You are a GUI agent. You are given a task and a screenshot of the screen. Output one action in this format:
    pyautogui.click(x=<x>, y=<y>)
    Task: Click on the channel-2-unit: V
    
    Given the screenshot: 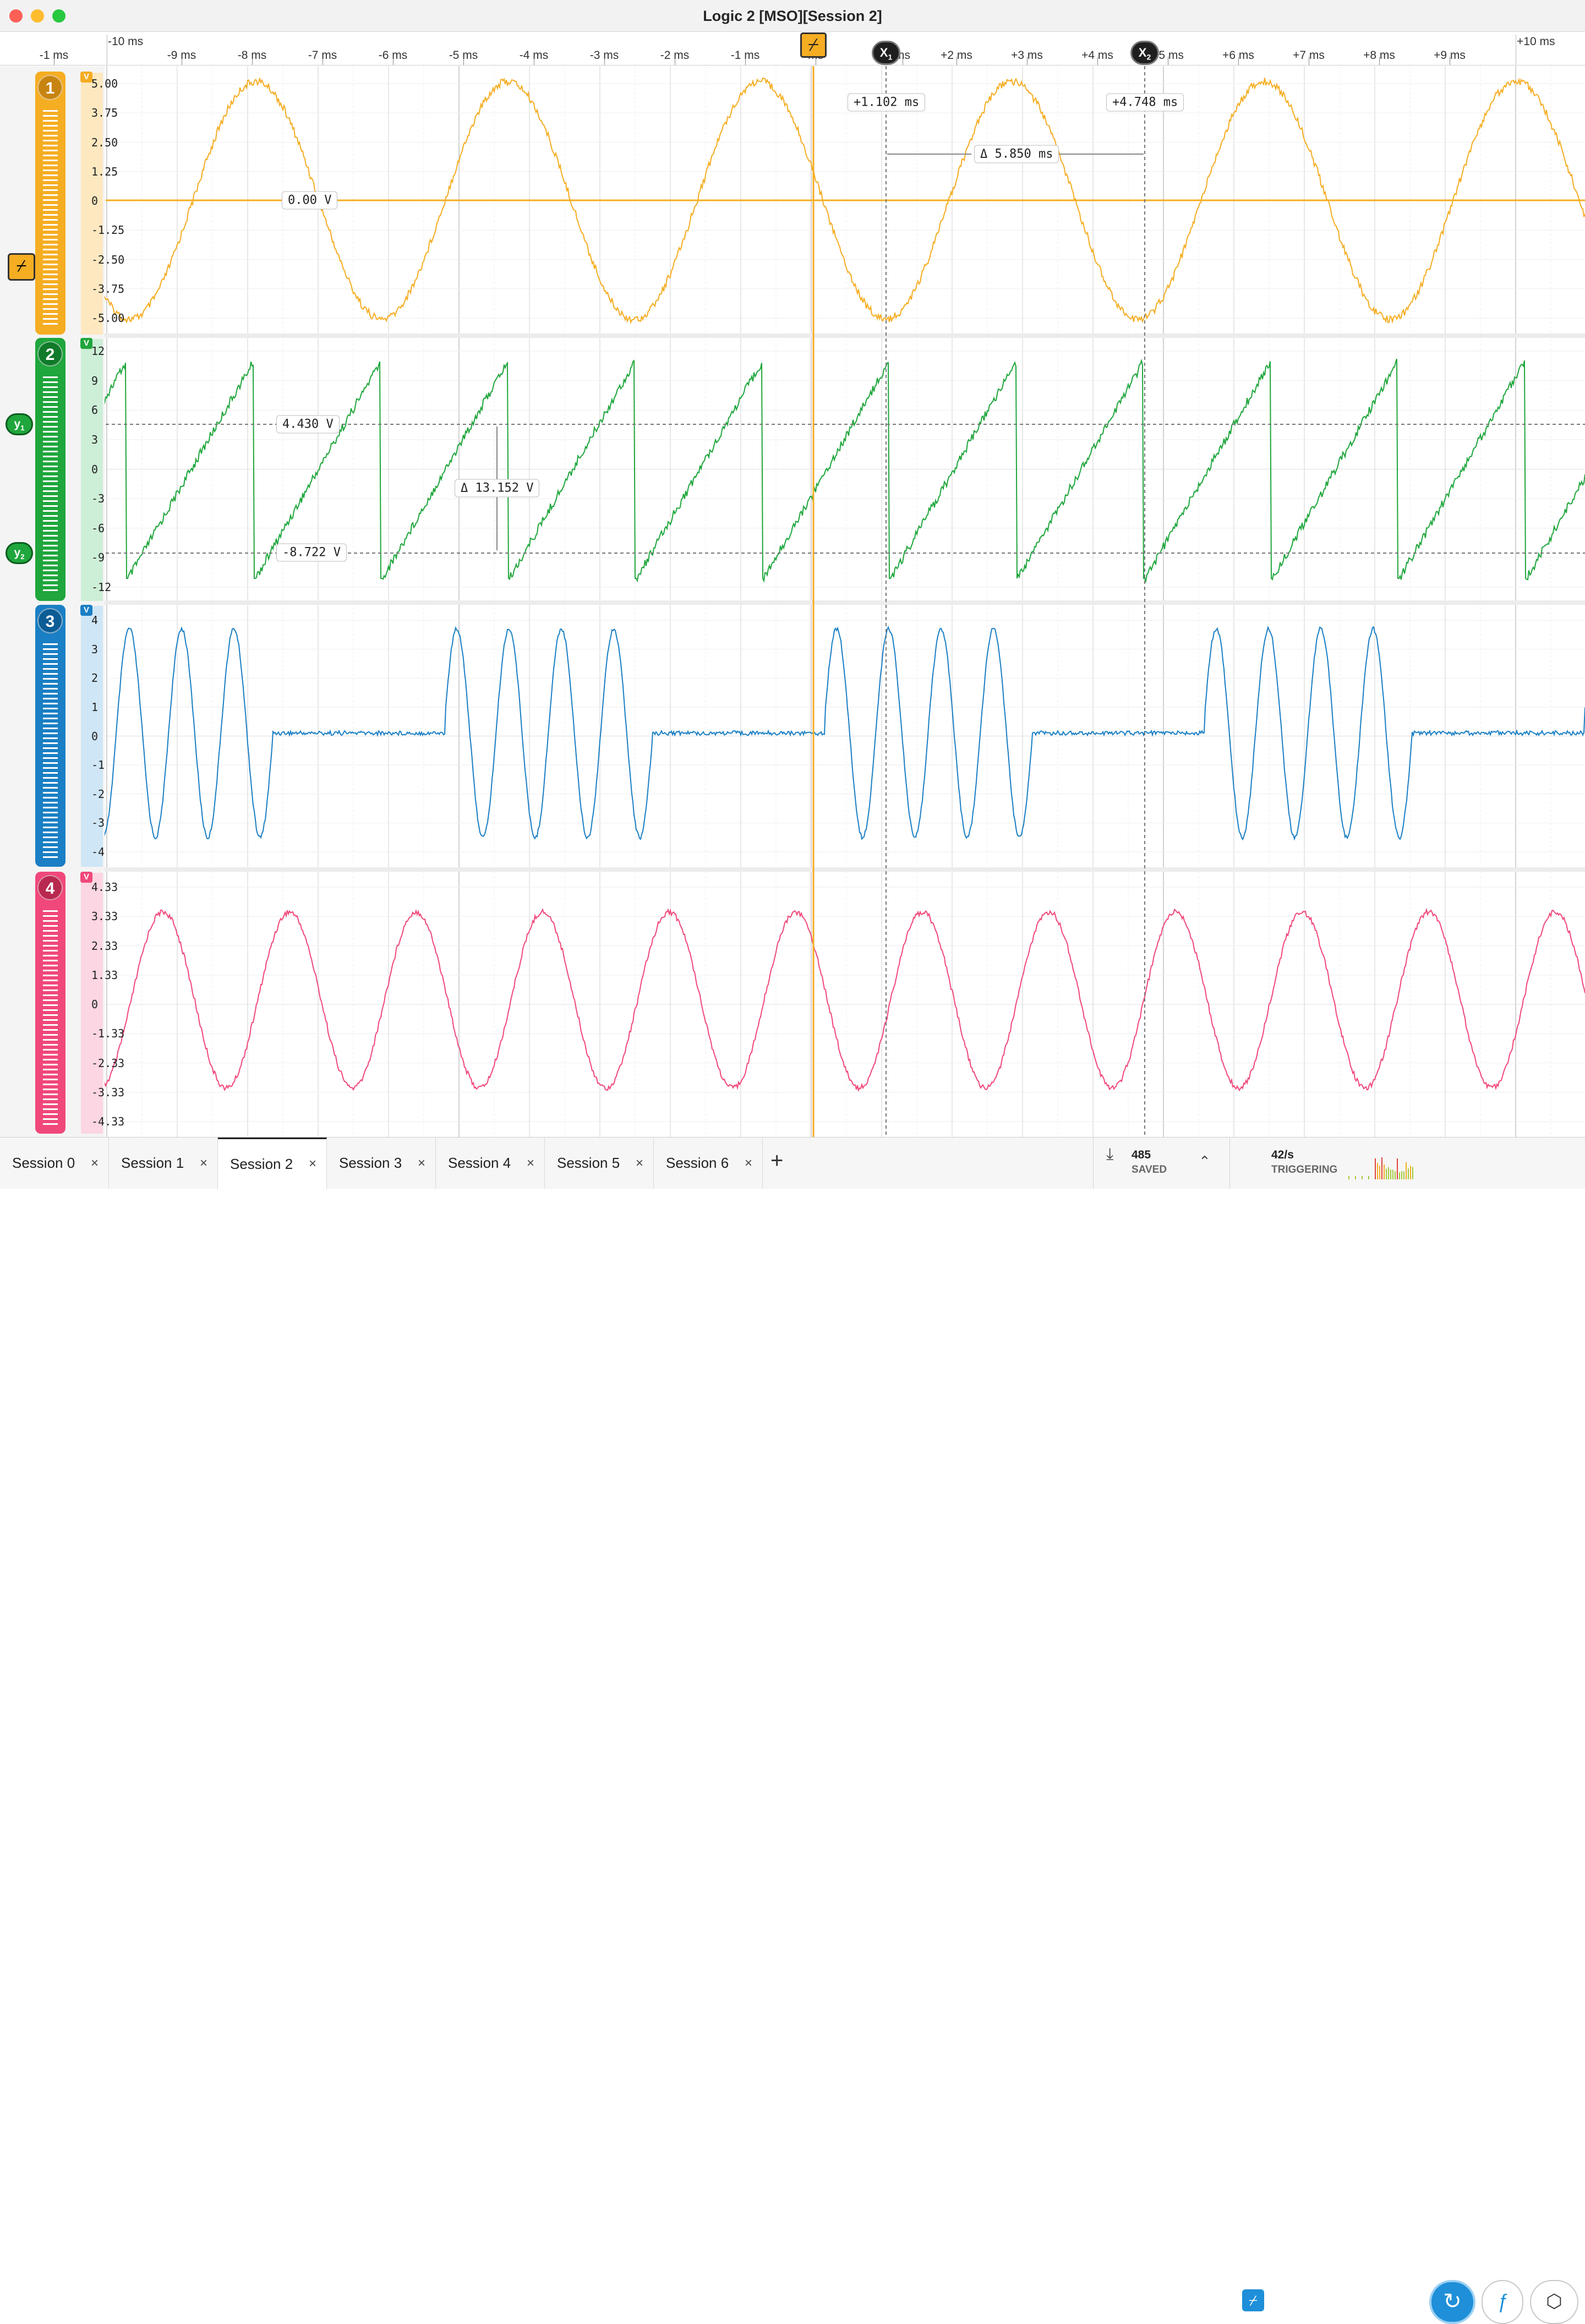 What is the action you would take?
    pyautogui.click(x=86, y=343)
    